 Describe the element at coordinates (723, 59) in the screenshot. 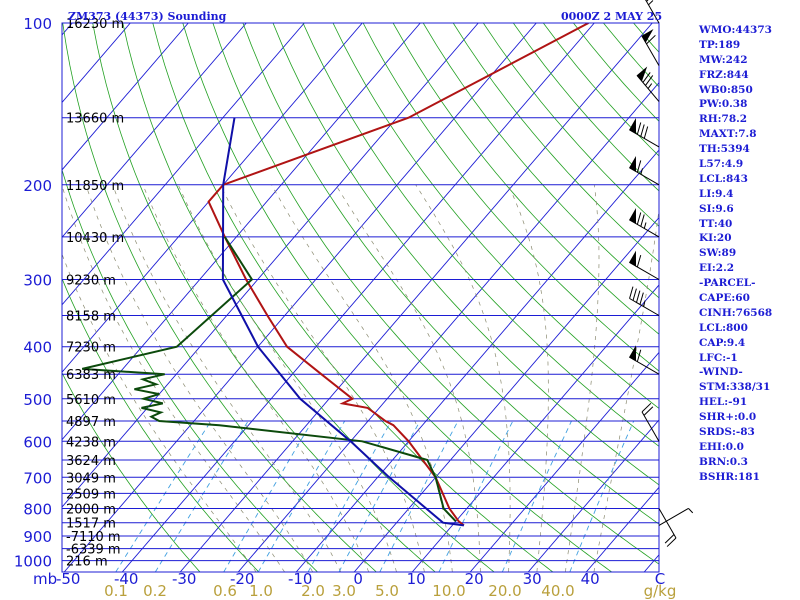

I see `stat-item: MW:242` at that location.